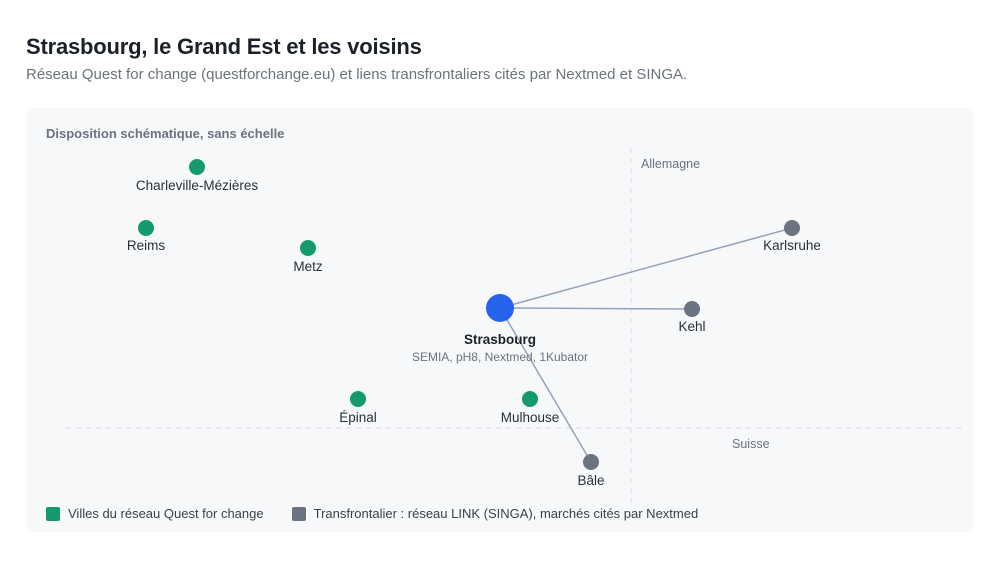 The width and height of the screenshot is (1000, 570). What do you see at coordinates (500, 339) in the screenshot?
I see `hub-label: Strasbourg` at bounding box center [500, 339].